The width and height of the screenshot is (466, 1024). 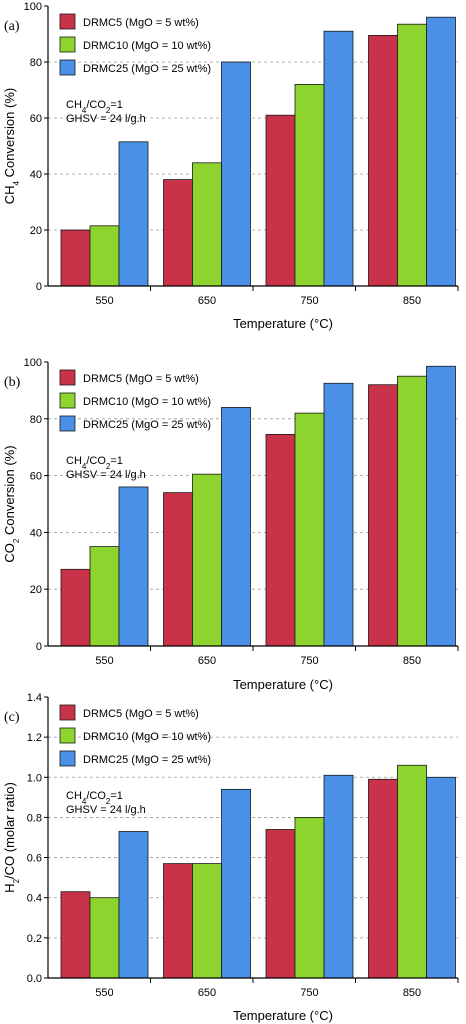 I want to click on y-tick-label: 1.2, so click(x=34, y=738).